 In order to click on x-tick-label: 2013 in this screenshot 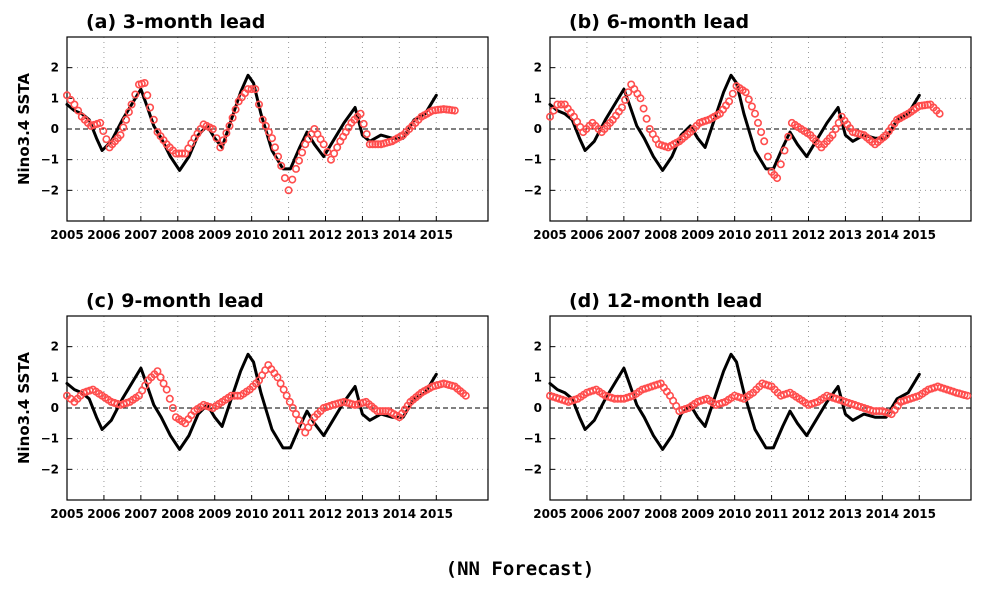, I will do `click(362, 235)`.